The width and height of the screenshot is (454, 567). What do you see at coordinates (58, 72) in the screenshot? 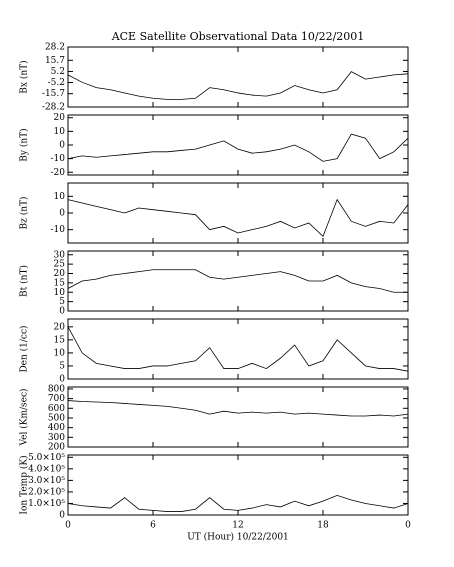
I see `y-tick-label: 5.2` at bounding box center [58, 72].